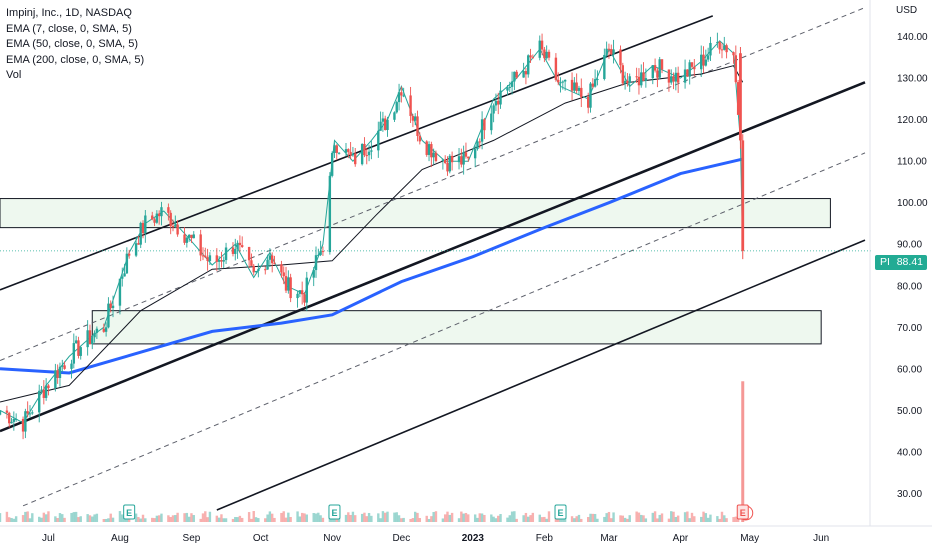  What do you see at coordinates (912, 37) in the screenshot?
I see `y-tick-label: 140.00` at bounding box center [912, 37].